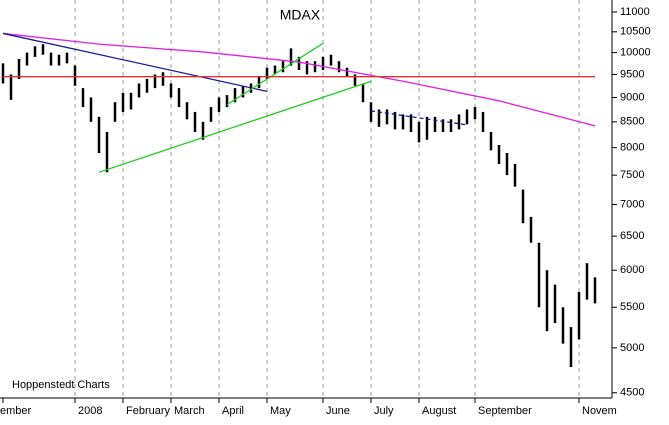 The height and width of the screenshot is (425, 669). What do you see at coordinates (632, 97) in the screenshot?
I see `y-tick-label: 9000` at bounding box center [632, 97].